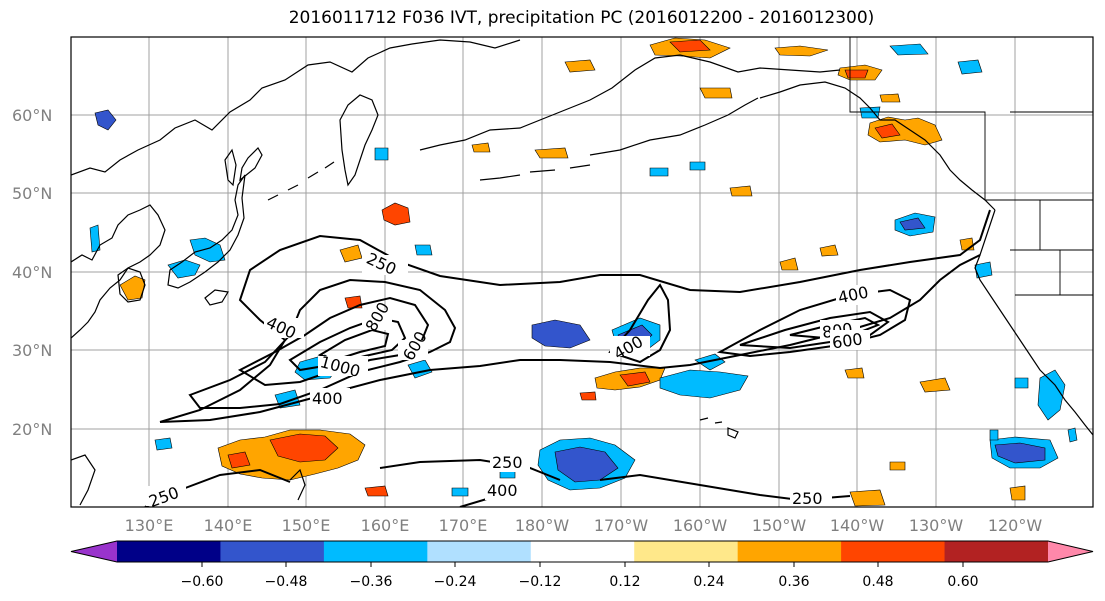 This screenshot has height=601, width=1105. I want to click on colorbar-tick-label: 0.12, so click(624, 582).